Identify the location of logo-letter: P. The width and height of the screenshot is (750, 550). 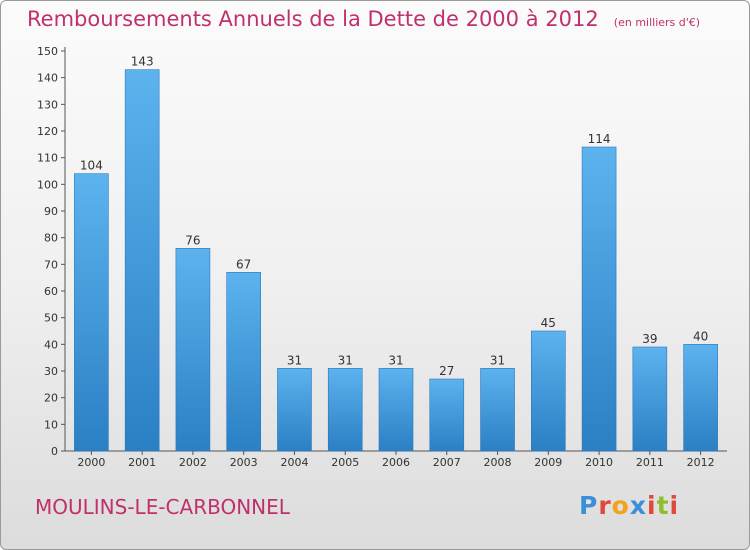
(589, 505).